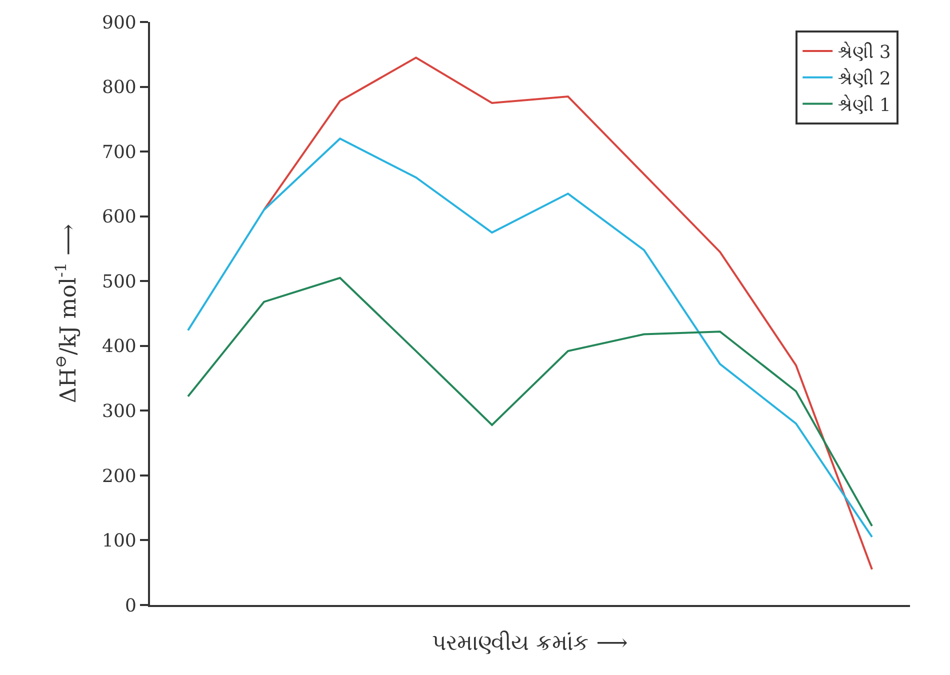 This screenshot has height=675, width=950. I want to click on y-tick-label: 300, so click(119, 411).